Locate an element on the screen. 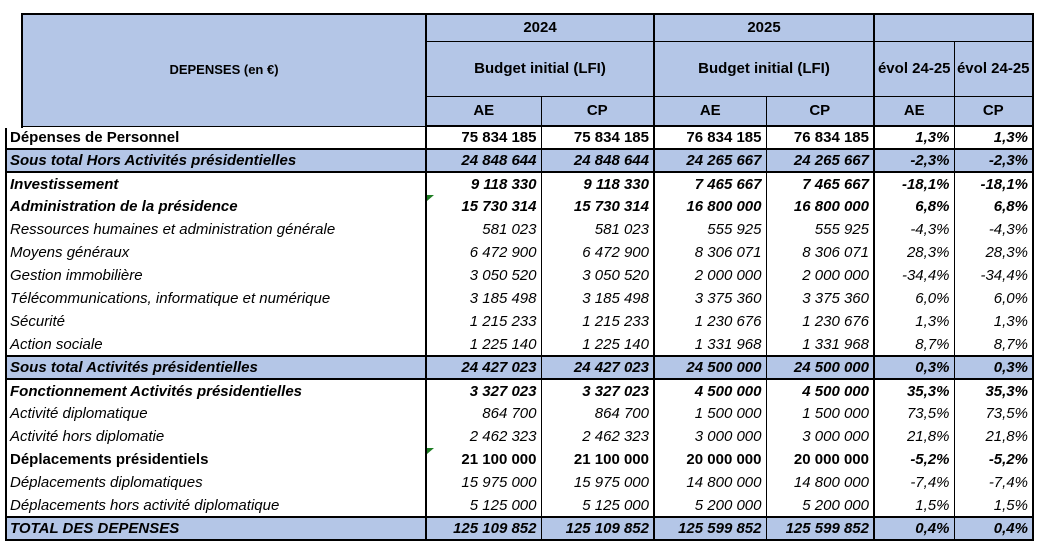 The width and height of the screenshot is (1052, 560). column-header-budget-2024: Budget initial (LFI) is located at coordinates (540, 69).